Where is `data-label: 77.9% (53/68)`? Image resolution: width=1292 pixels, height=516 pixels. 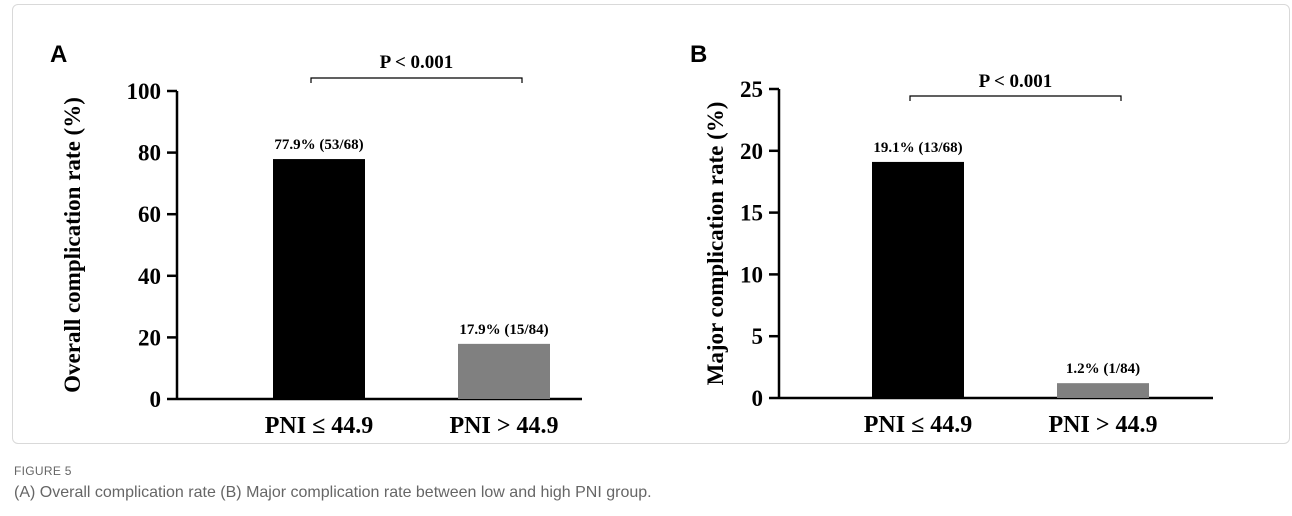
data-label: 77.9% (53/68) is located at coordinates (318, 145).